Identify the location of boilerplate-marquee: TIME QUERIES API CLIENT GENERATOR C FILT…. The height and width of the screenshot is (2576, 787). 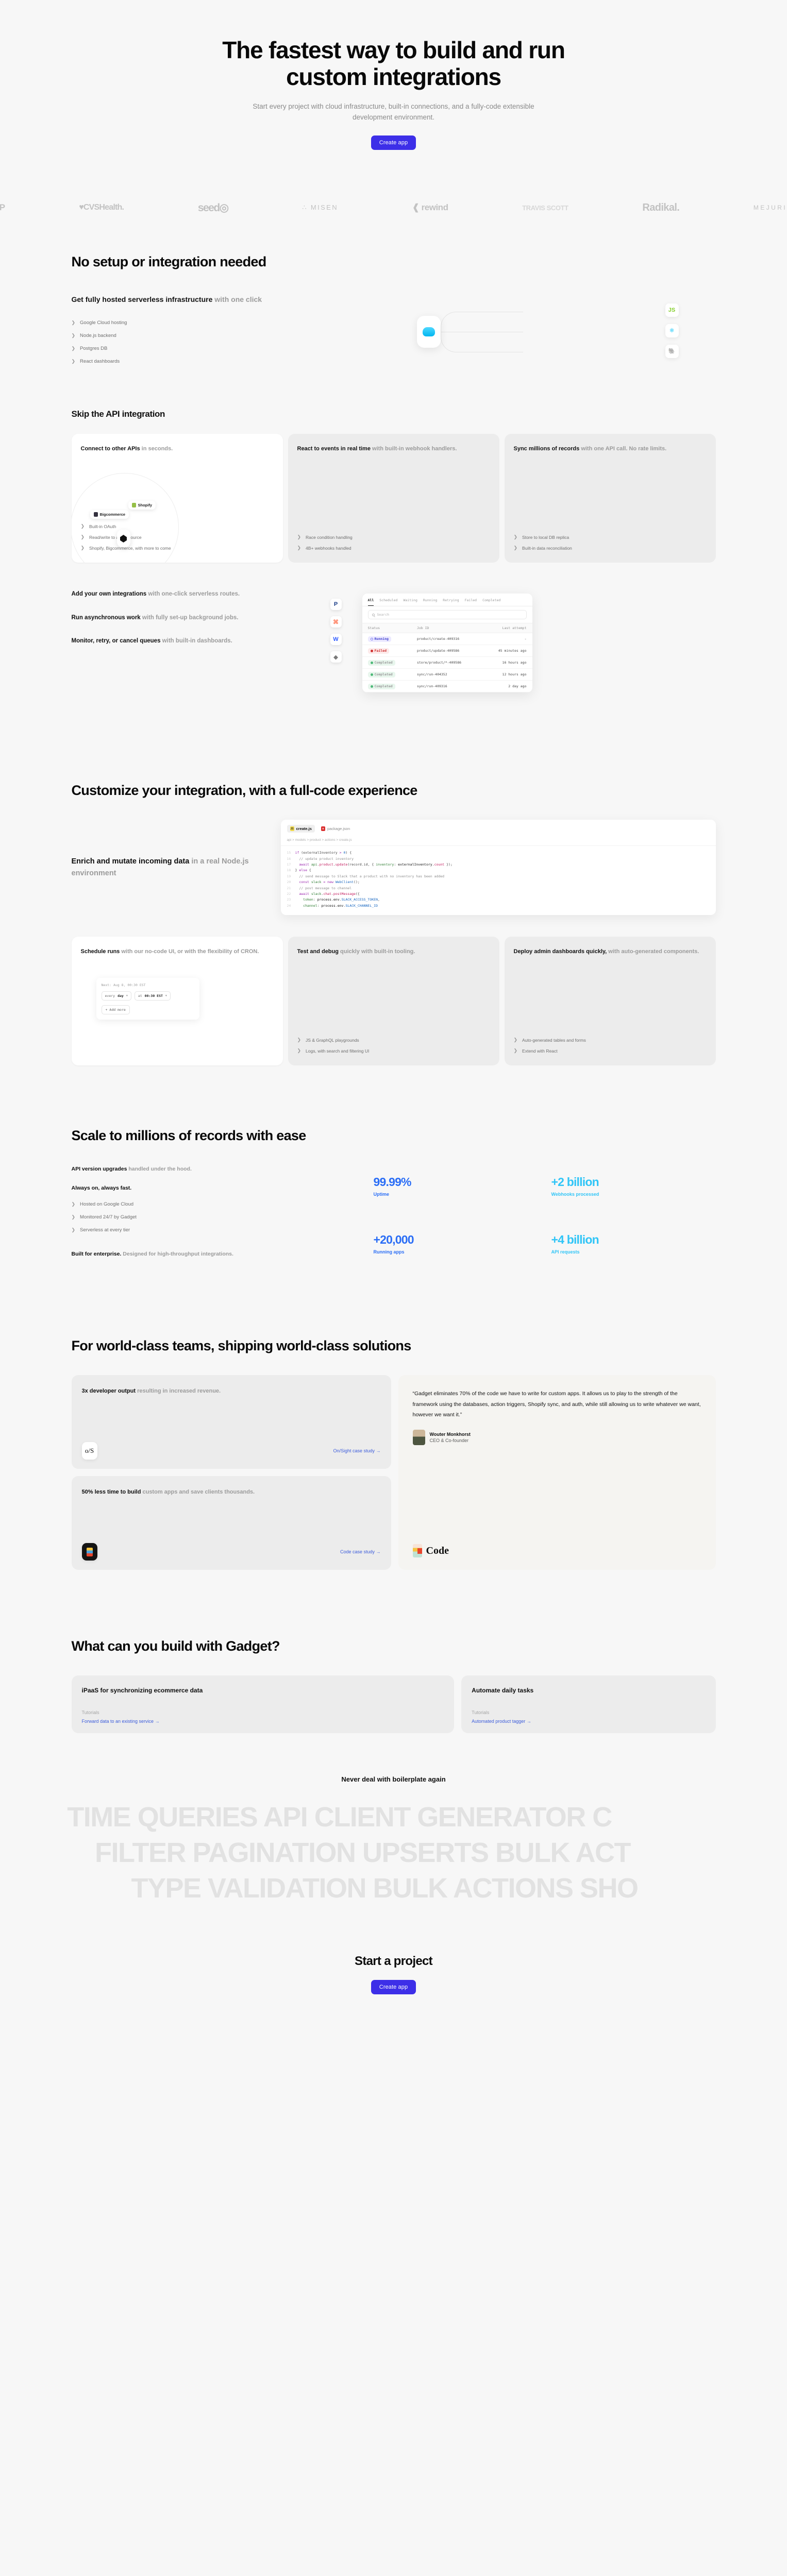
(393, 1853).